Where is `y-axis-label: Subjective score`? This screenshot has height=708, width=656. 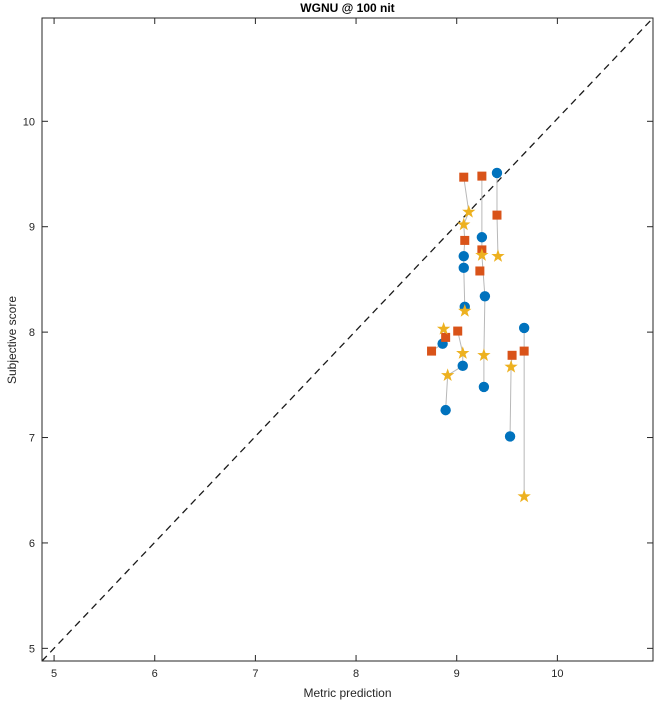
y-axis-label: Subjective score is located at coordinates (12, 340).